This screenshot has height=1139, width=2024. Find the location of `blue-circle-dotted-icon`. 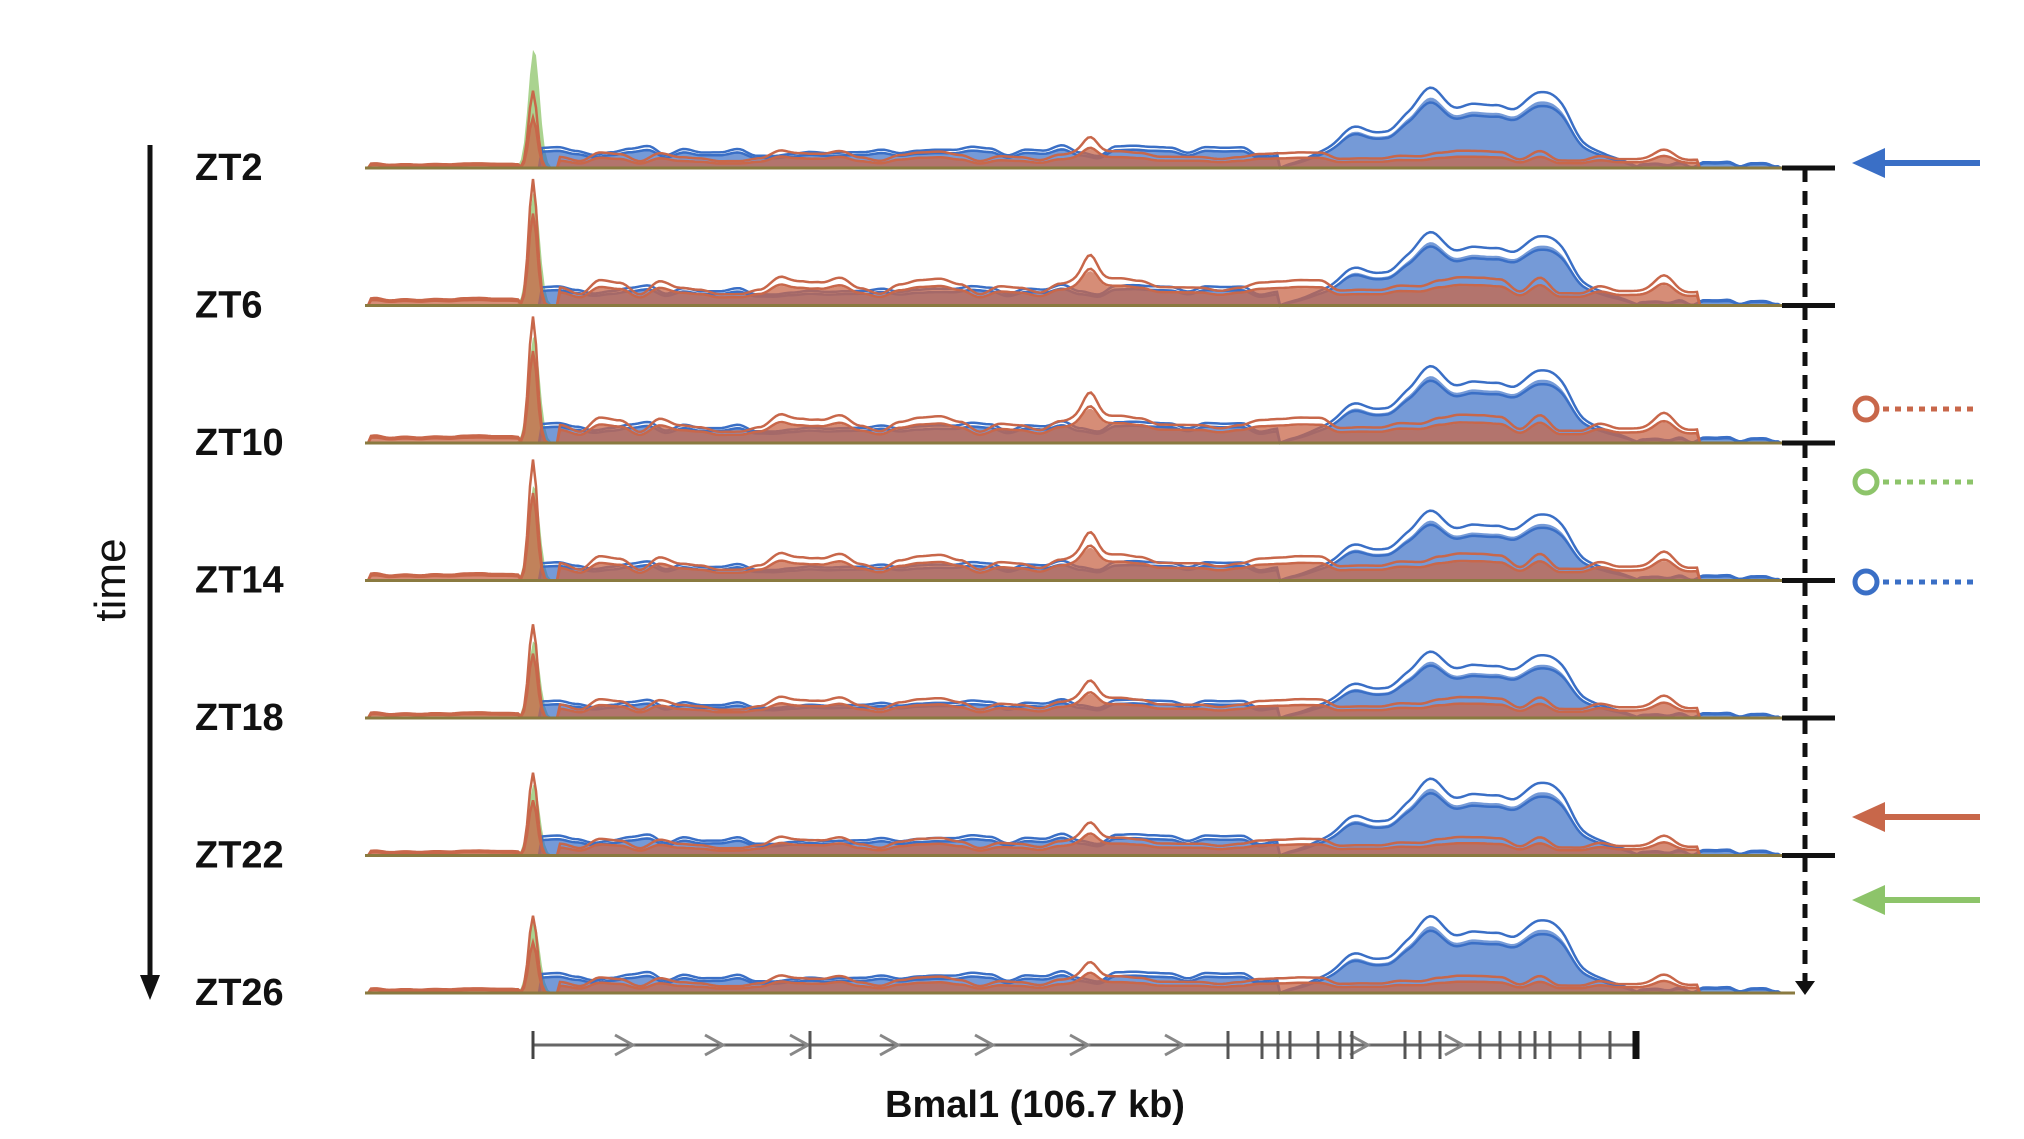

blue-circle-dotted-icon is located at coordinates (1915, 582).